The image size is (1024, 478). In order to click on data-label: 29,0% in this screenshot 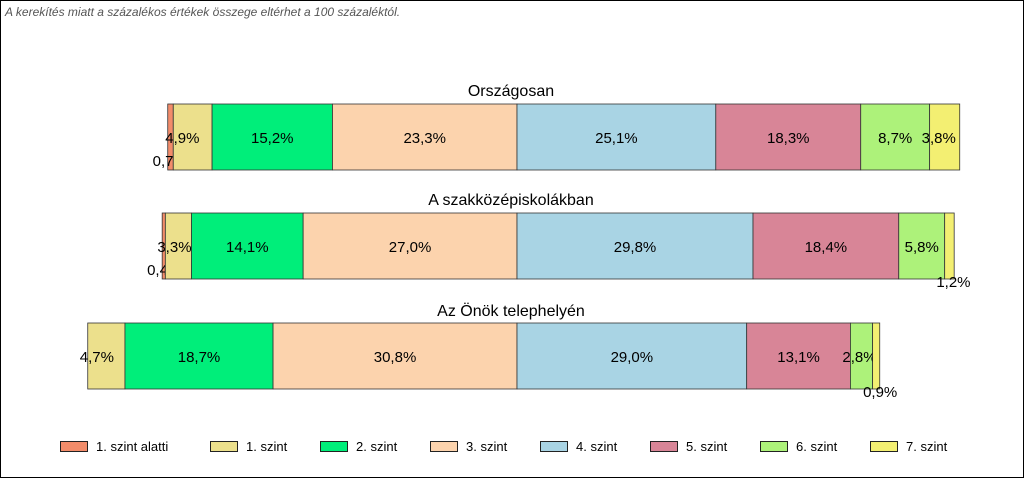, I will do `click(632, 357)`.